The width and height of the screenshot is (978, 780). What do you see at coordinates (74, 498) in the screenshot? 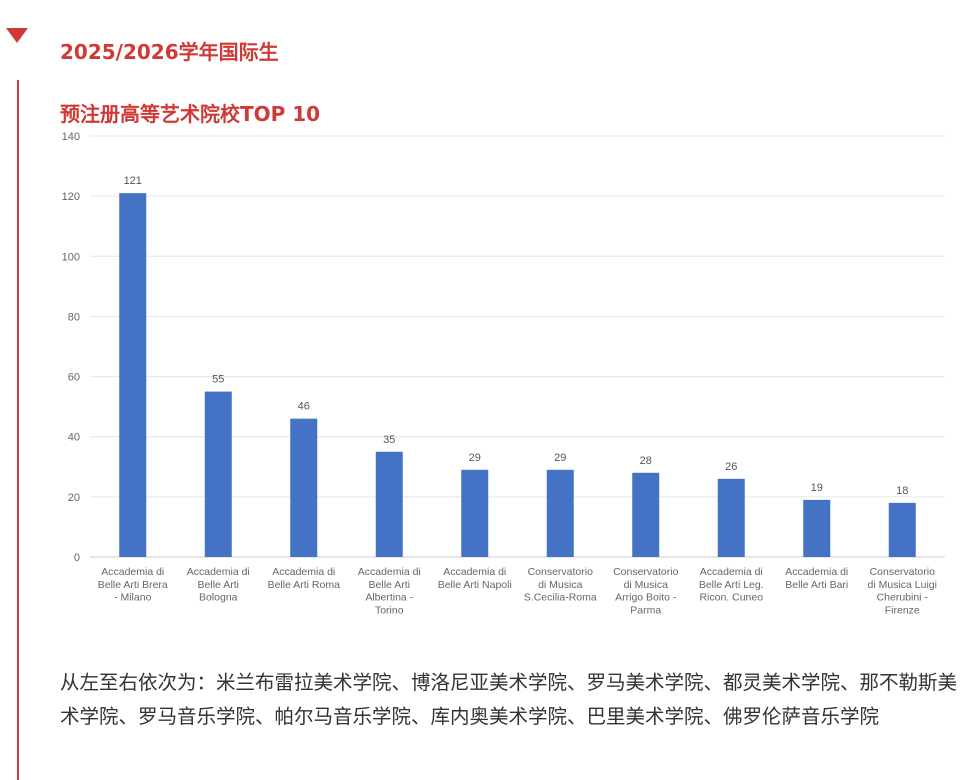
I see `y-tick-label: 20` at bounding box center [74, 498].